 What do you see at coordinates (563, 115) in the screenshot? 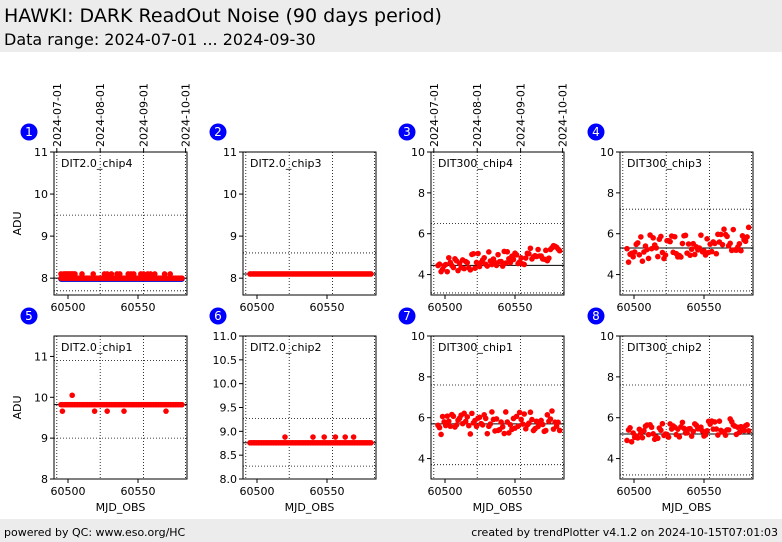
I see `date-tick-label: 2024-10-01` at bounding box center [563, 115].